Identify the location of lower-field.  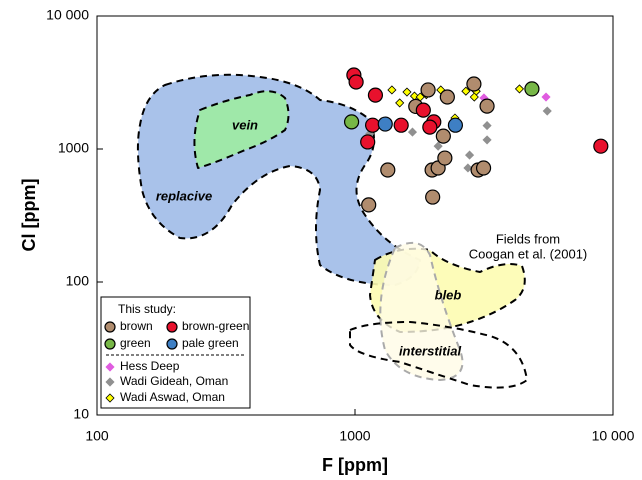
(421, 311).